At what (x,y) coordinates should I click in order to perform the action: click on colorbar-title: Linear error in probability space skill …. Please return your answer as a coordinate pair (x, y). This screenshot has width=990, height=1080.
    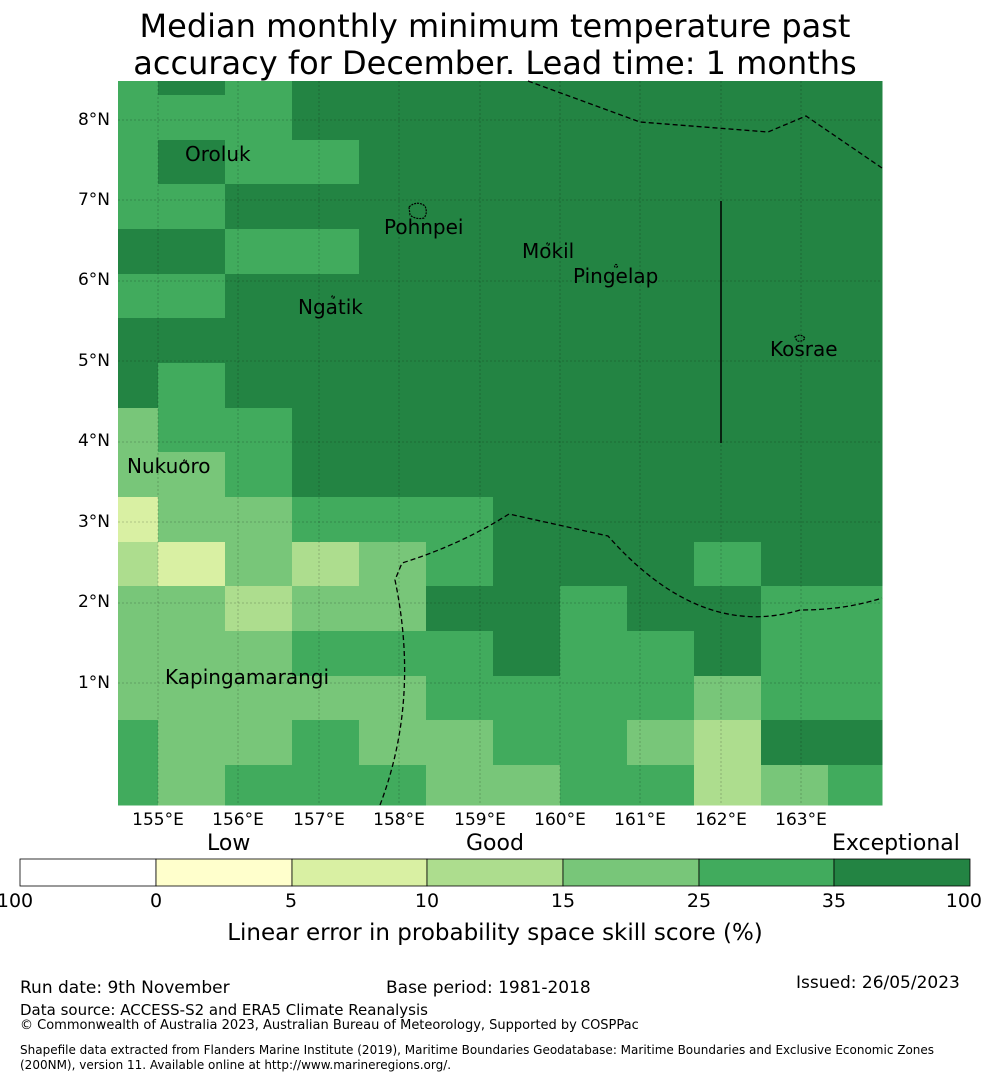
    Looking at the image, I should click on (495, 933).